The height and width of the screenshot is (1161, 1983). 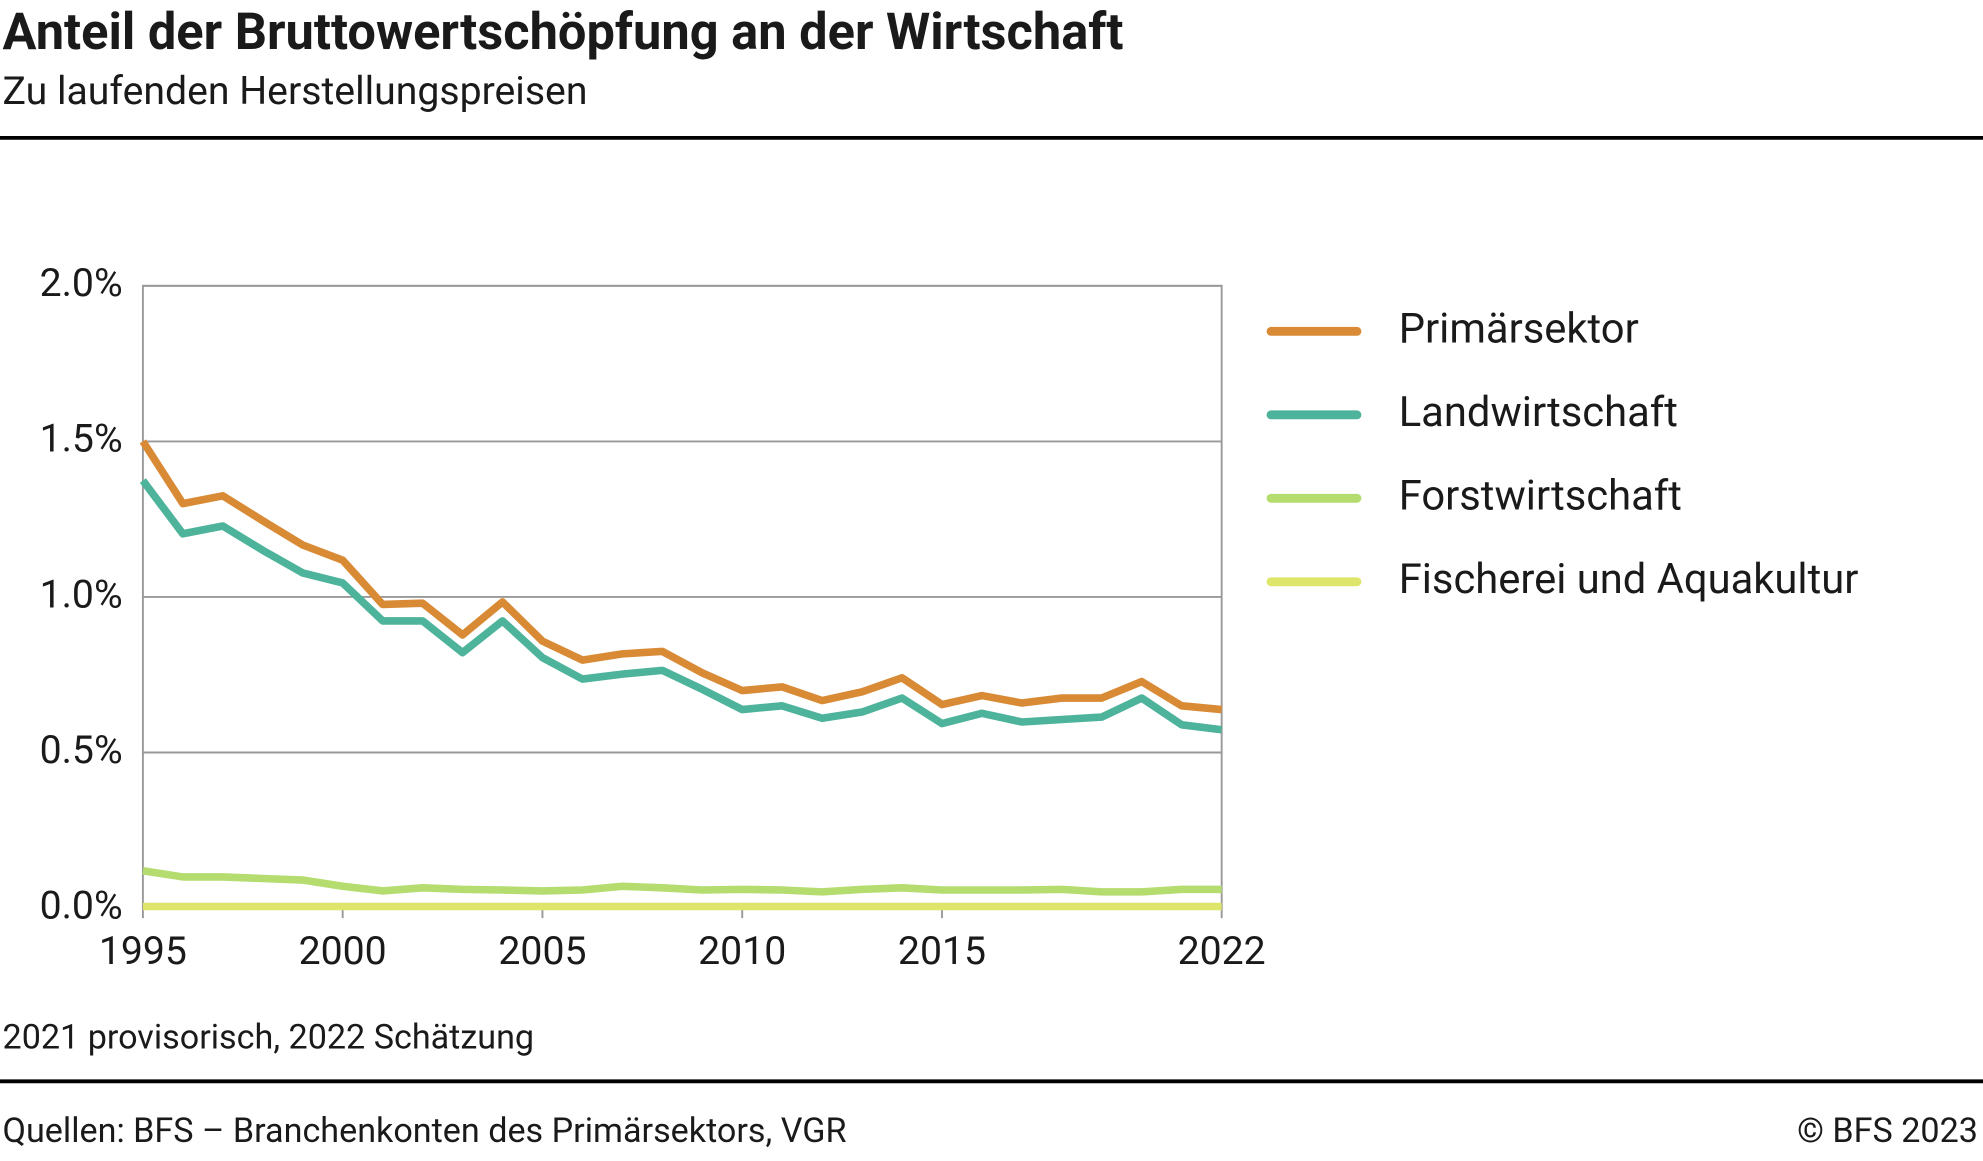 What do you see at coordinates (295, 91) in the screenshot?
I see `chart-subtitle: Zu laufenden Herstellungspreisen` at bounding box center [295, 91].